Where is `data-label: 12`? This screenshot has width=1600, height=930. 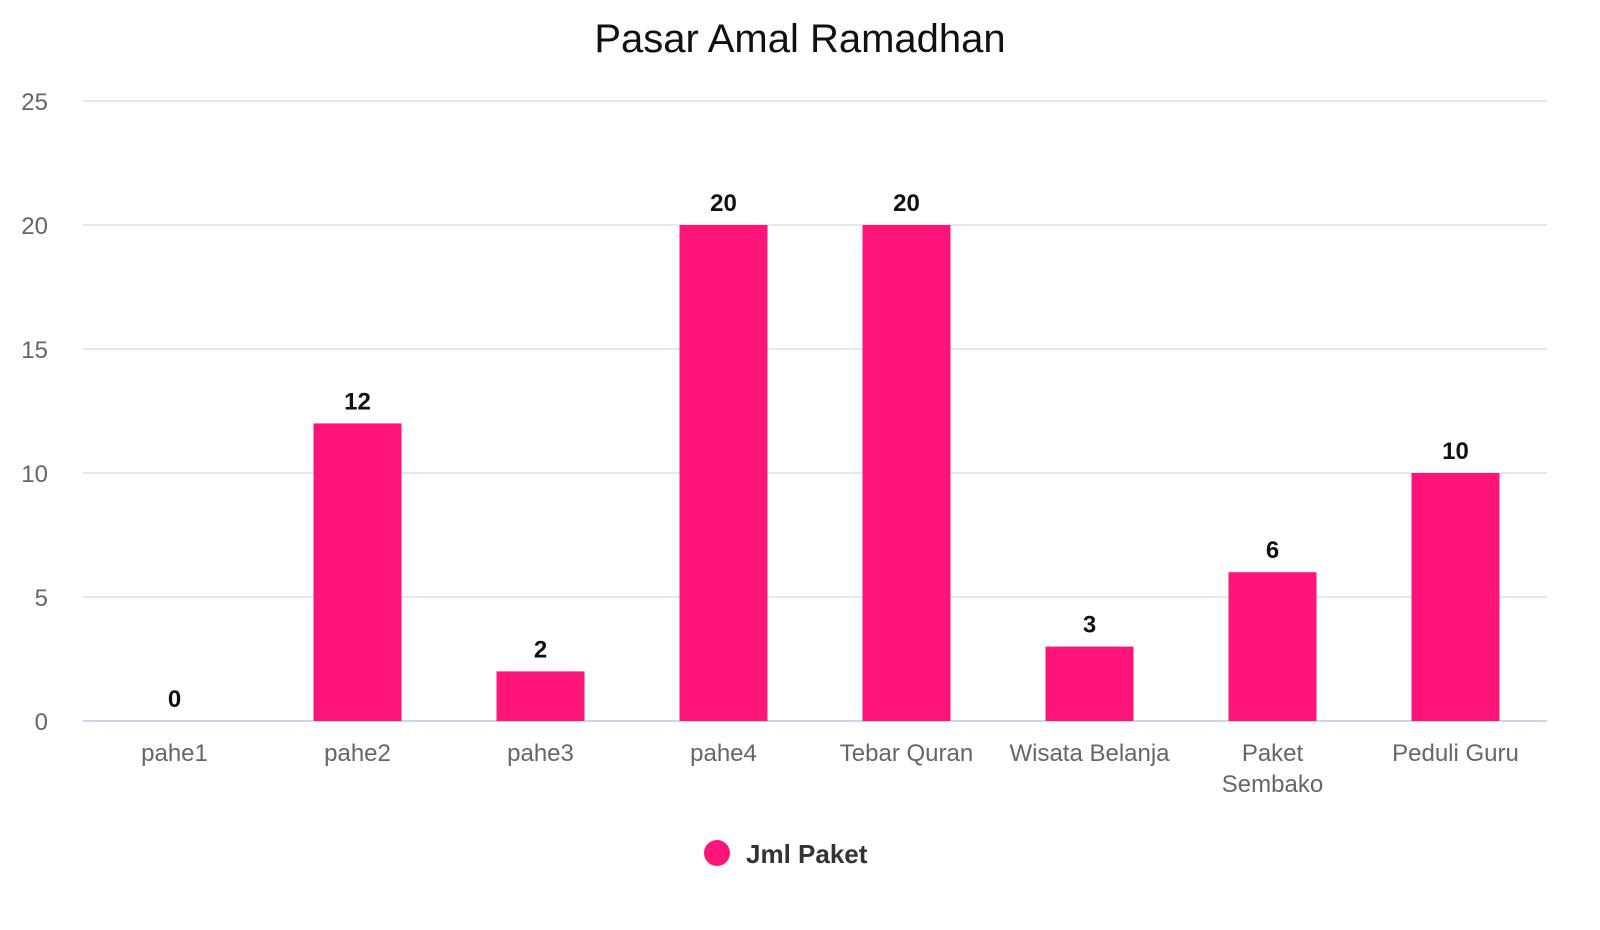
data-label: 12 is located at coordinates (357, 401).